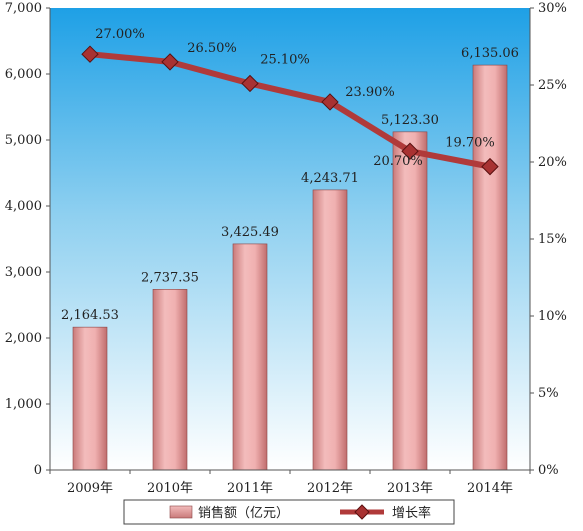 The height and width of the screenshot is (531, 583). I want to click on right-tick-label: 20%, so click(552, 162).